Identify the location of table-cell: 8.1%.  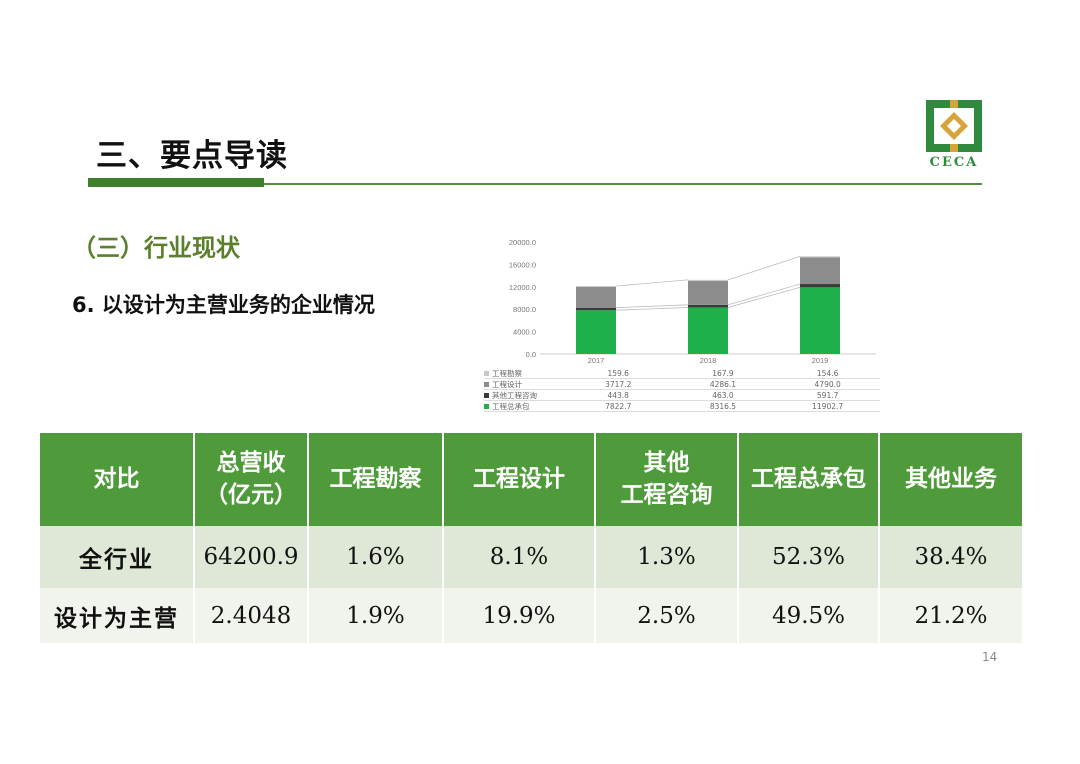
(519, 557).